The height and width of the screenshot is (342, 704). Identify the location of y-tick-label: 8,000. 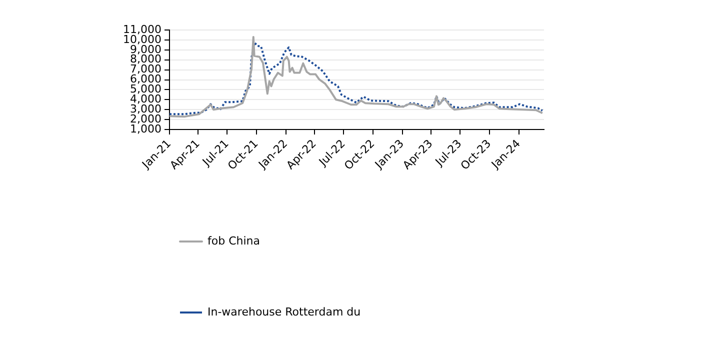
(146, 59).